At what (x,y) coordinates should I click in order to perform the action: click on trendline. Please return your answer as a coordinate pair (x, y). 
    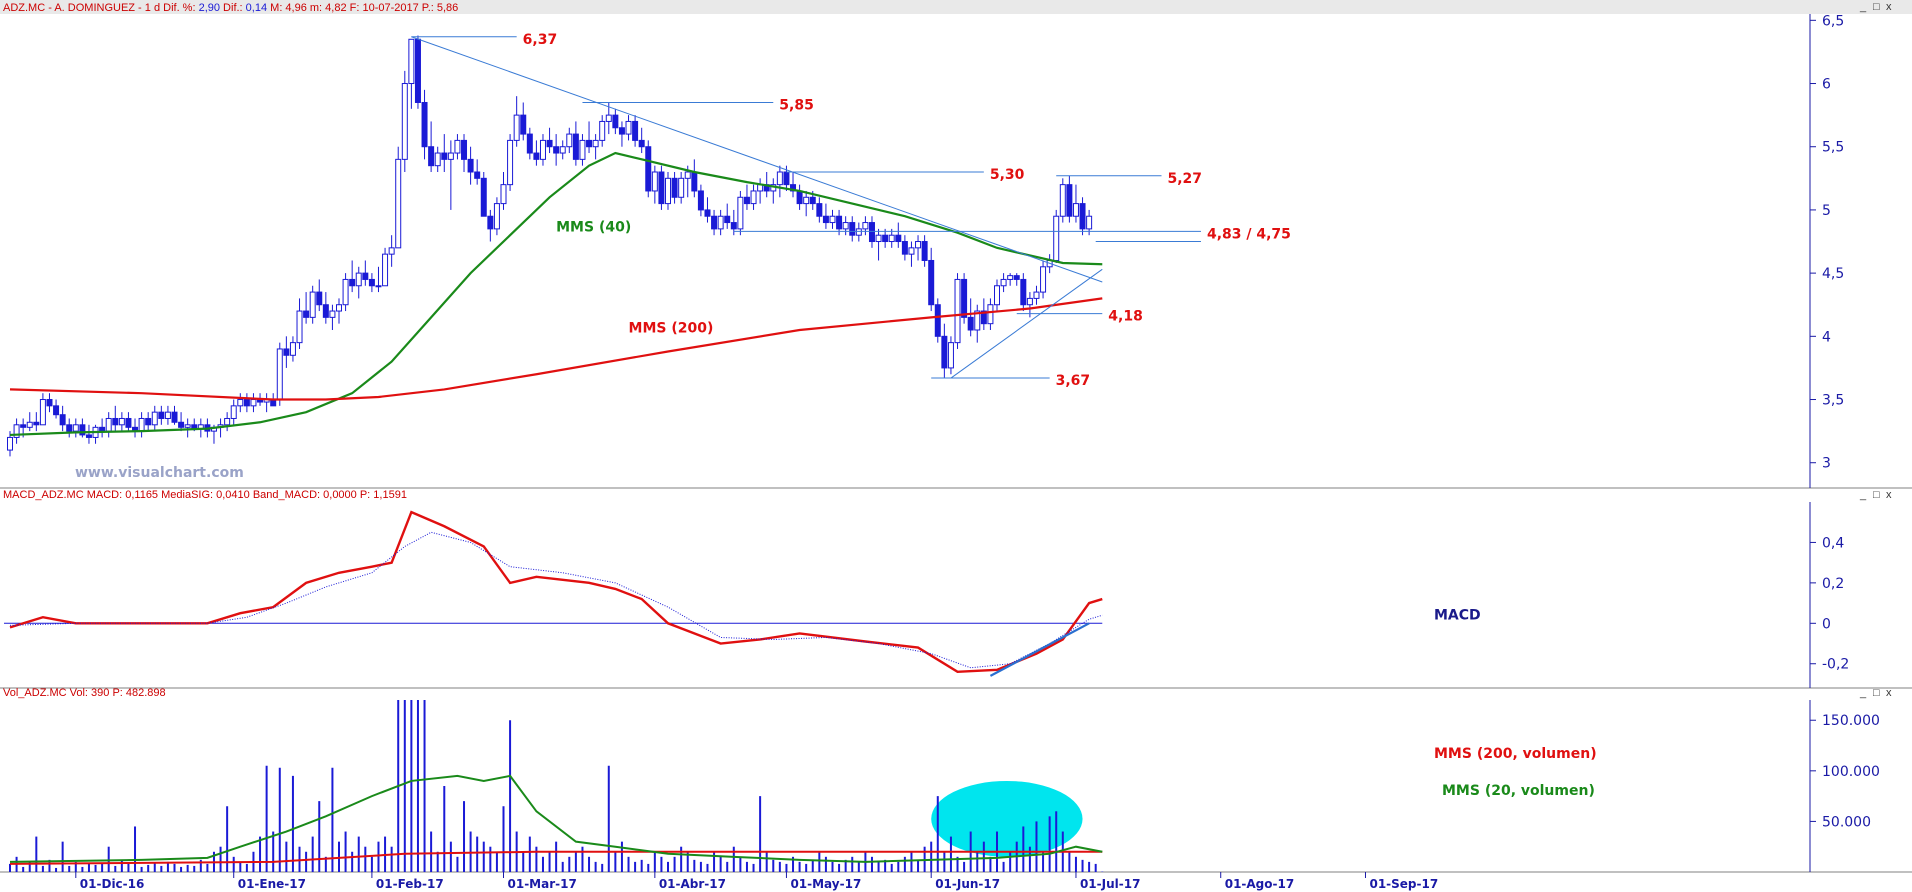
    Looking at the image, I should click on (1026, 323).